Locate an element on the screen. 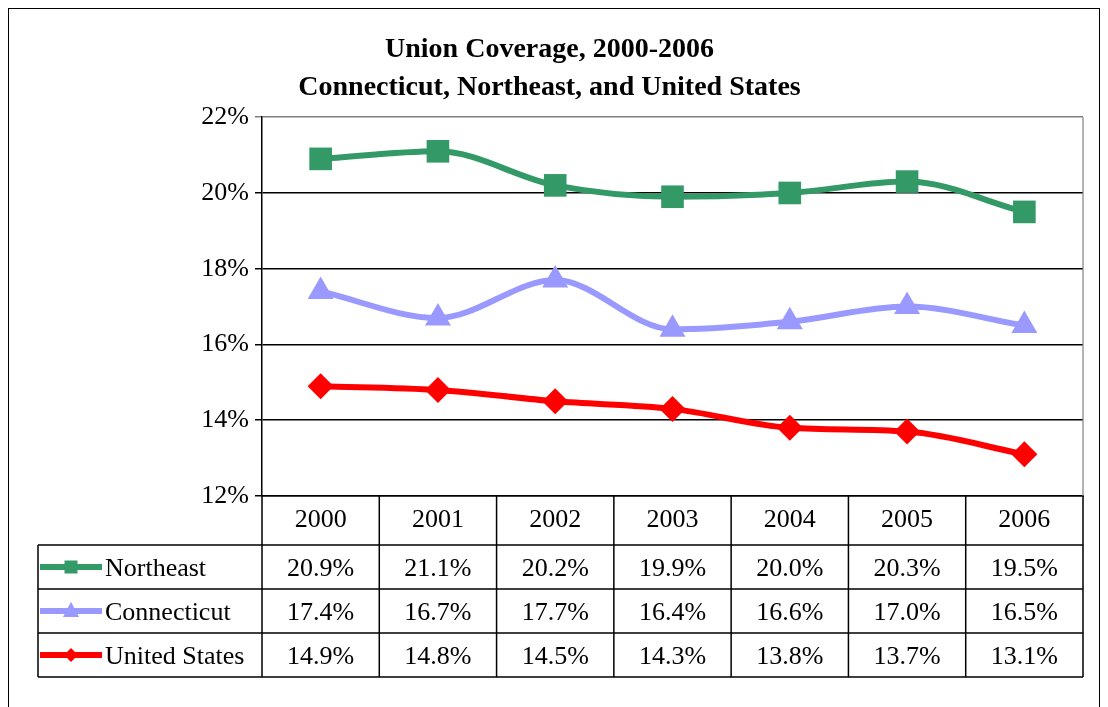  data-label: 20.9% is located at coordinates (321, 567).